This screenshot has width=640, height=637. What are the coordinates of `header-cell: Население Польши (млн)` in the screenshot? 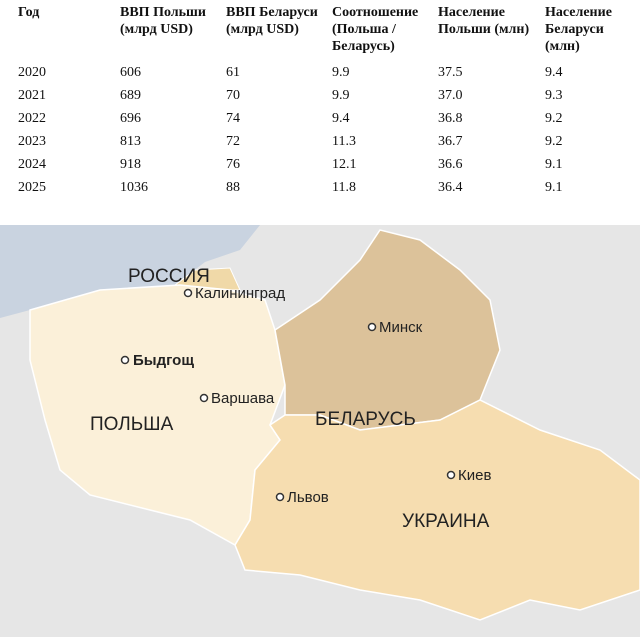 It's located at (484, 21).